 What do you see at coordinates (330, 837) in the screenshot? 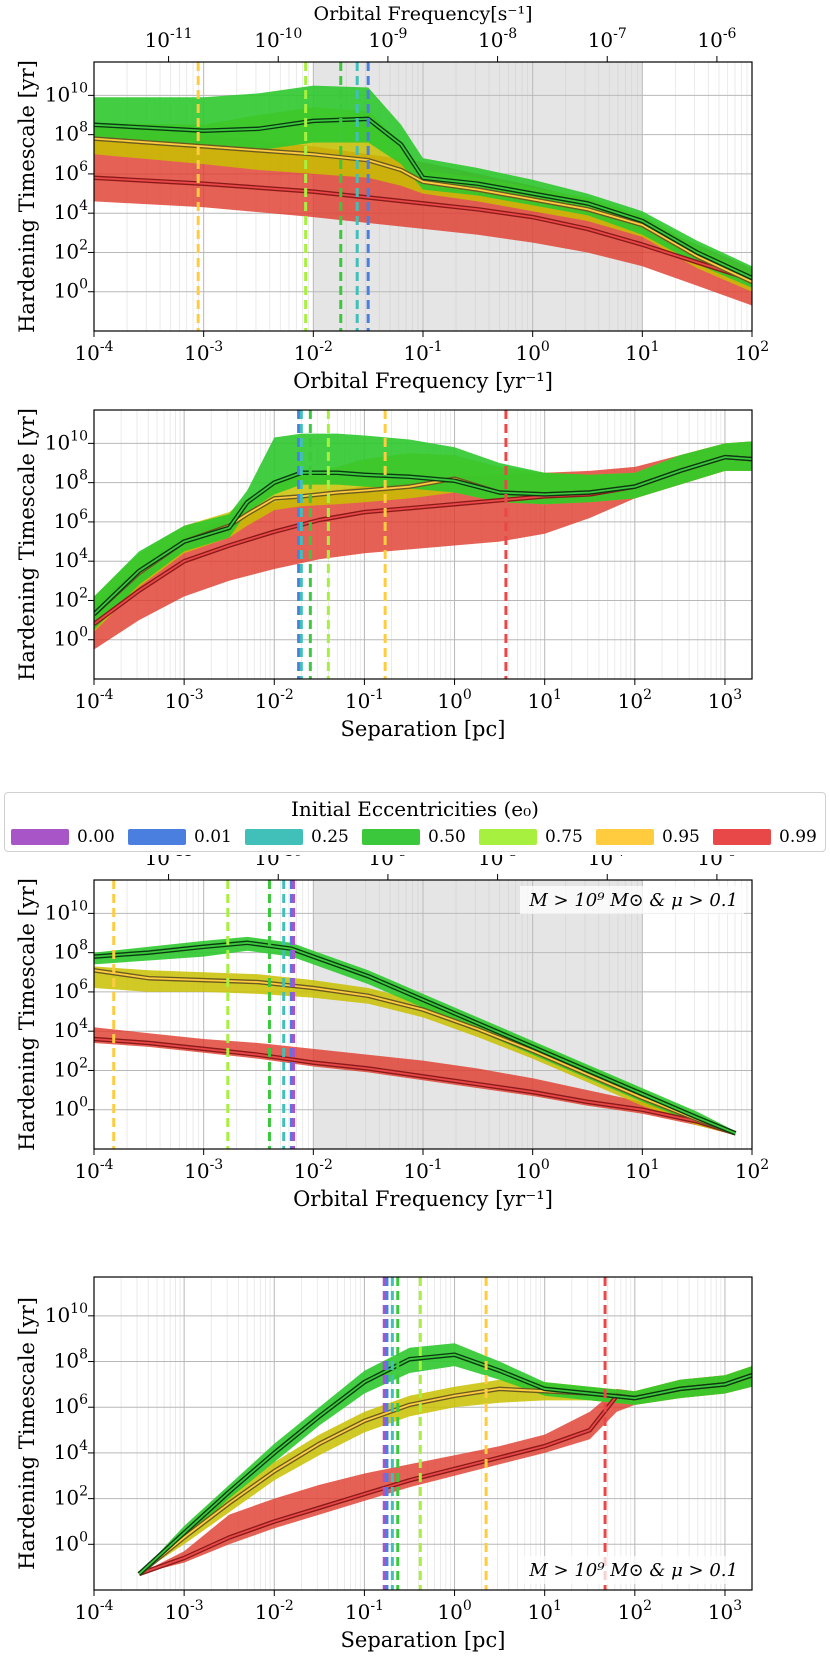
I see `legend-label: 0.25` at bounding box center [330, 837].